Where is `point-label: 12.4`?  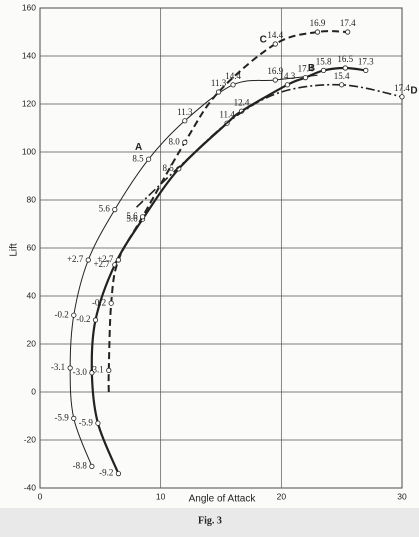 point-label: 12.4 is located at coordinates (242, 102).